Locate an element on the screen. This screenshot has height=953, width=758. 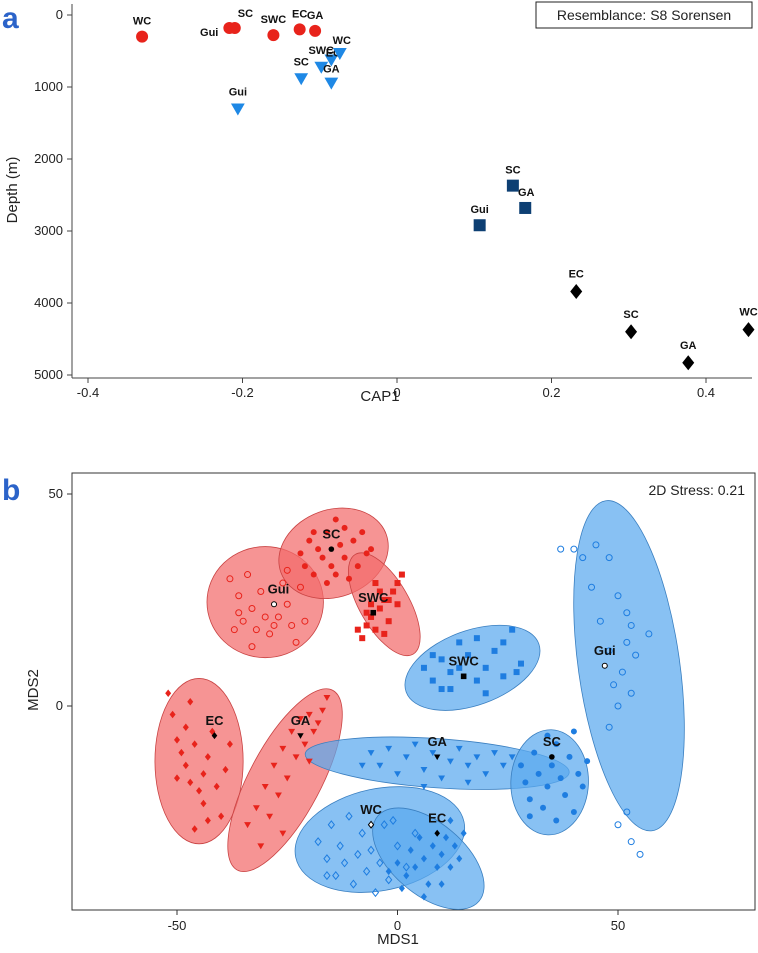
panel-a-point-label: Gui is located at coordinates (479, 210).